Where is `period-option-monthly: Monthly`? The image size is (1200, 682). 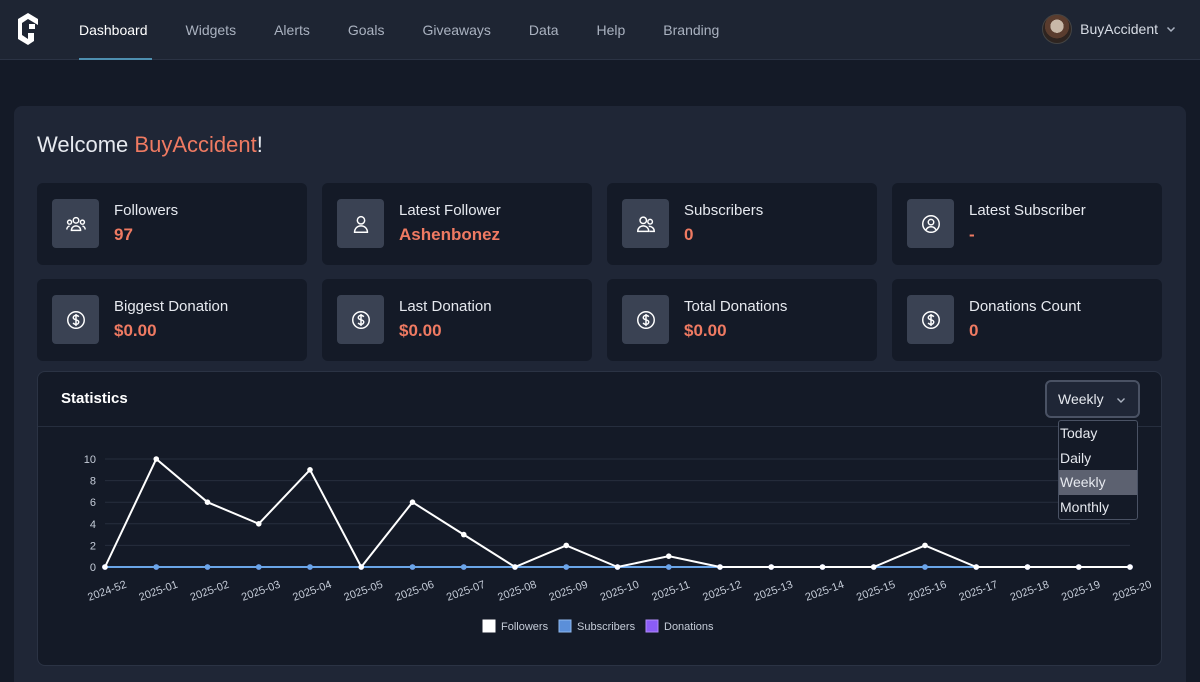 period-option-monthly: Monthly is located at coordinates (1085, 506).